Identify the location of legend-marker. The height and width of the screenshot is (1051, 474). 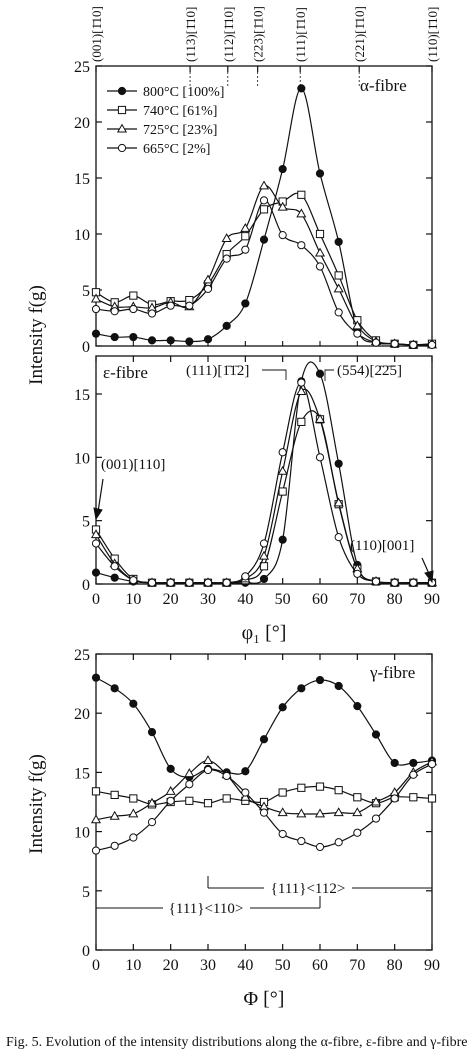
(122, 110).